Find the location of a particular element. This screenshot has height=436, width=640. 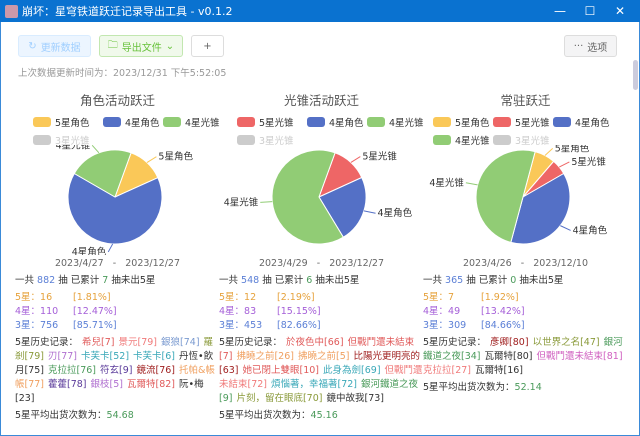

average-line: 5星平均出货次数为：45.16 is located at coordinates (278, 415).